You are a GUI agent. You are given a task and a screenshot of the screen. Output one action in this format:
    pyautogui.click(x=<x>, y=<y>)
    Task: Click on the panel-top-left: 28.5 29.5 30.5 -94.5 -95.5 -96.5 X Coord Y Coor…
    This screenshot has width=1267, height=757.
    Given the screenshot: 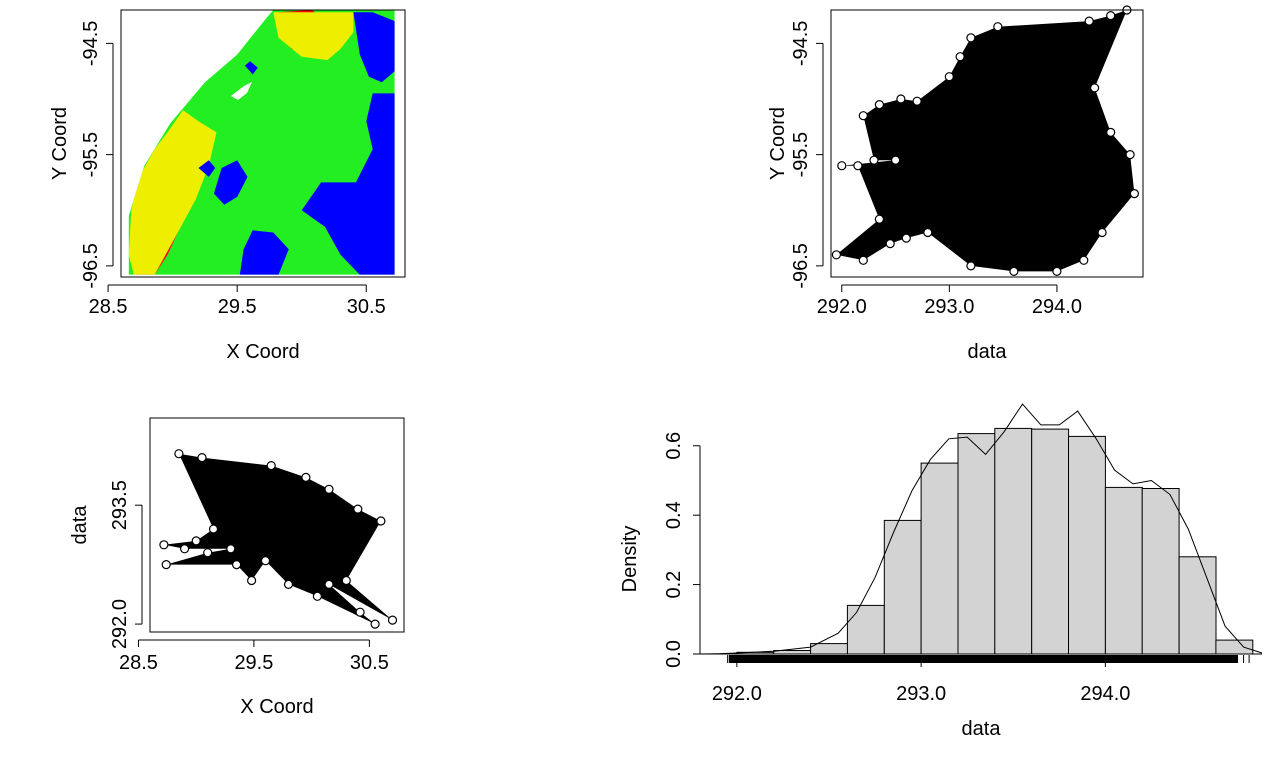 What is the action you would take?
    pyautogui.click(x=227, y=186)
    